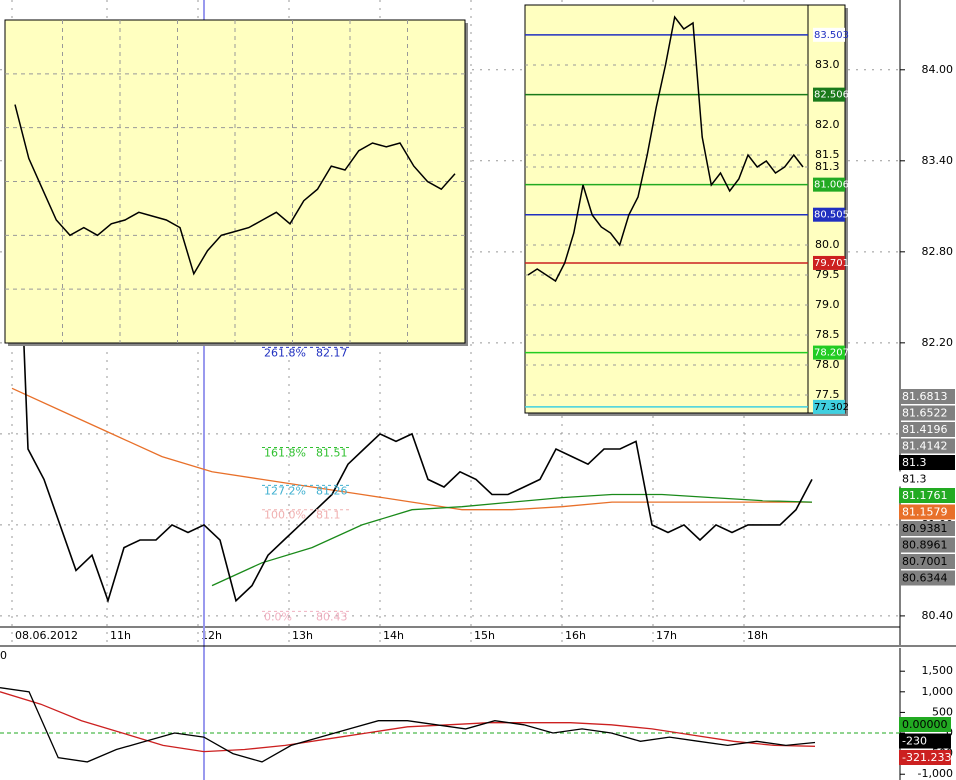 The width and height of the screenshot is (956, 780). What do you see at coordinates (938, 615) in the screenshot?
I see `y-tick-label: 80.40` at bounding box center [938, 615].